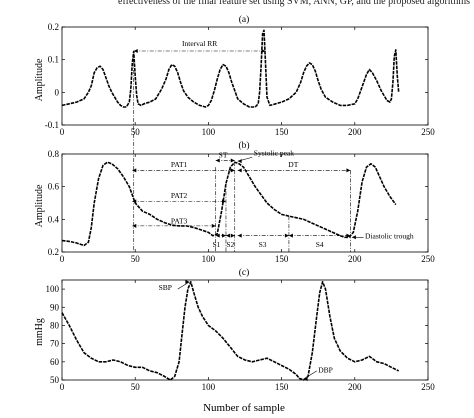  I want to click on s1-arrow-head-right, so click(223, 235).